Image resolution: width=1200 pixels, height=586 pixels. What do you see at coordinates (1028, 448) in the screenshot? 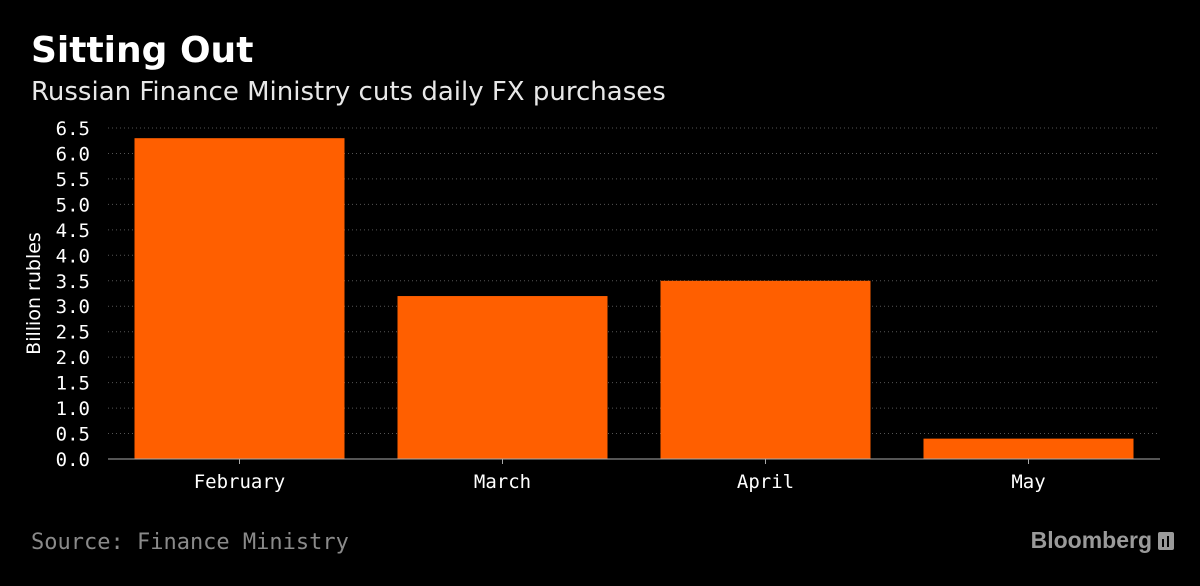
I see `bar-may` at bounding box center [1028, 448].